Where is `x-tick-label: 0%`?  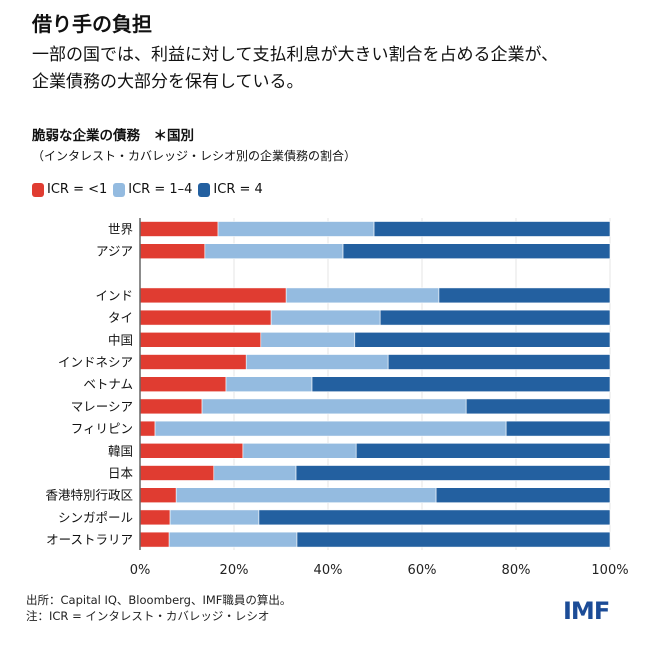
x-tick-label: 0% is located at coordinates (140, 570).